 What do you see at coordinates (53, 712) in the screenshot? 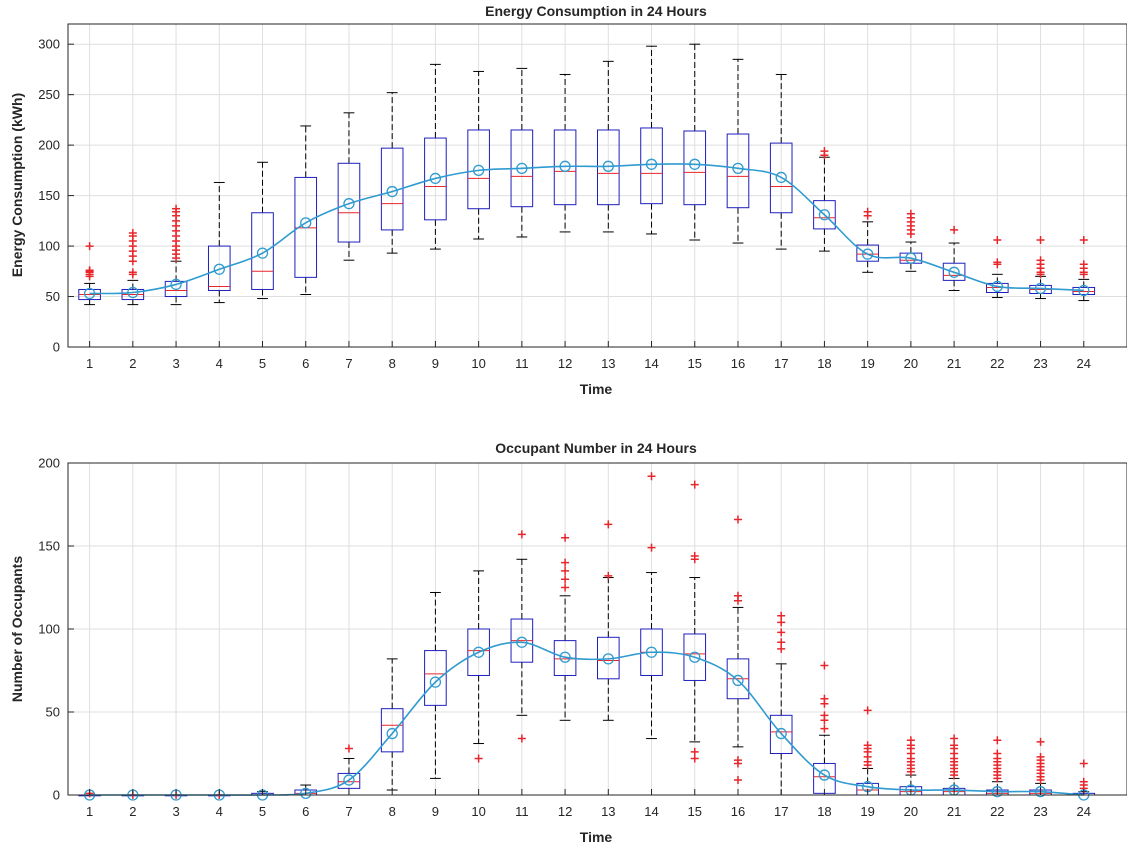
I see `y-tick-label: 50` at bounding box center [53, 712].